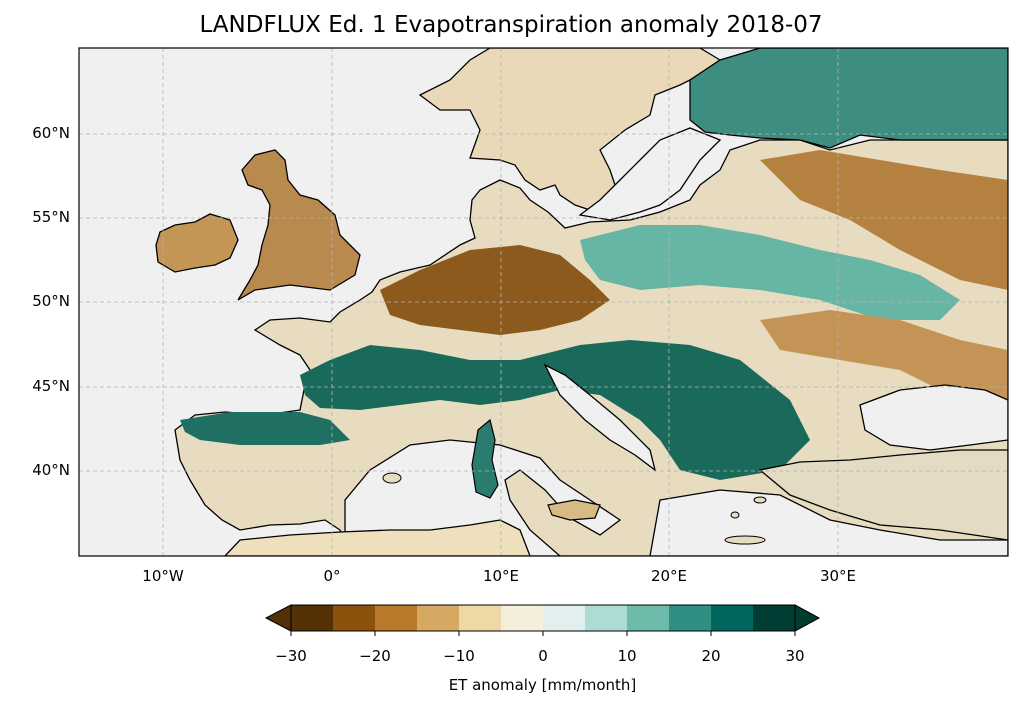  I want to click on colorbar-tick-label: −30, so click(291, 656).